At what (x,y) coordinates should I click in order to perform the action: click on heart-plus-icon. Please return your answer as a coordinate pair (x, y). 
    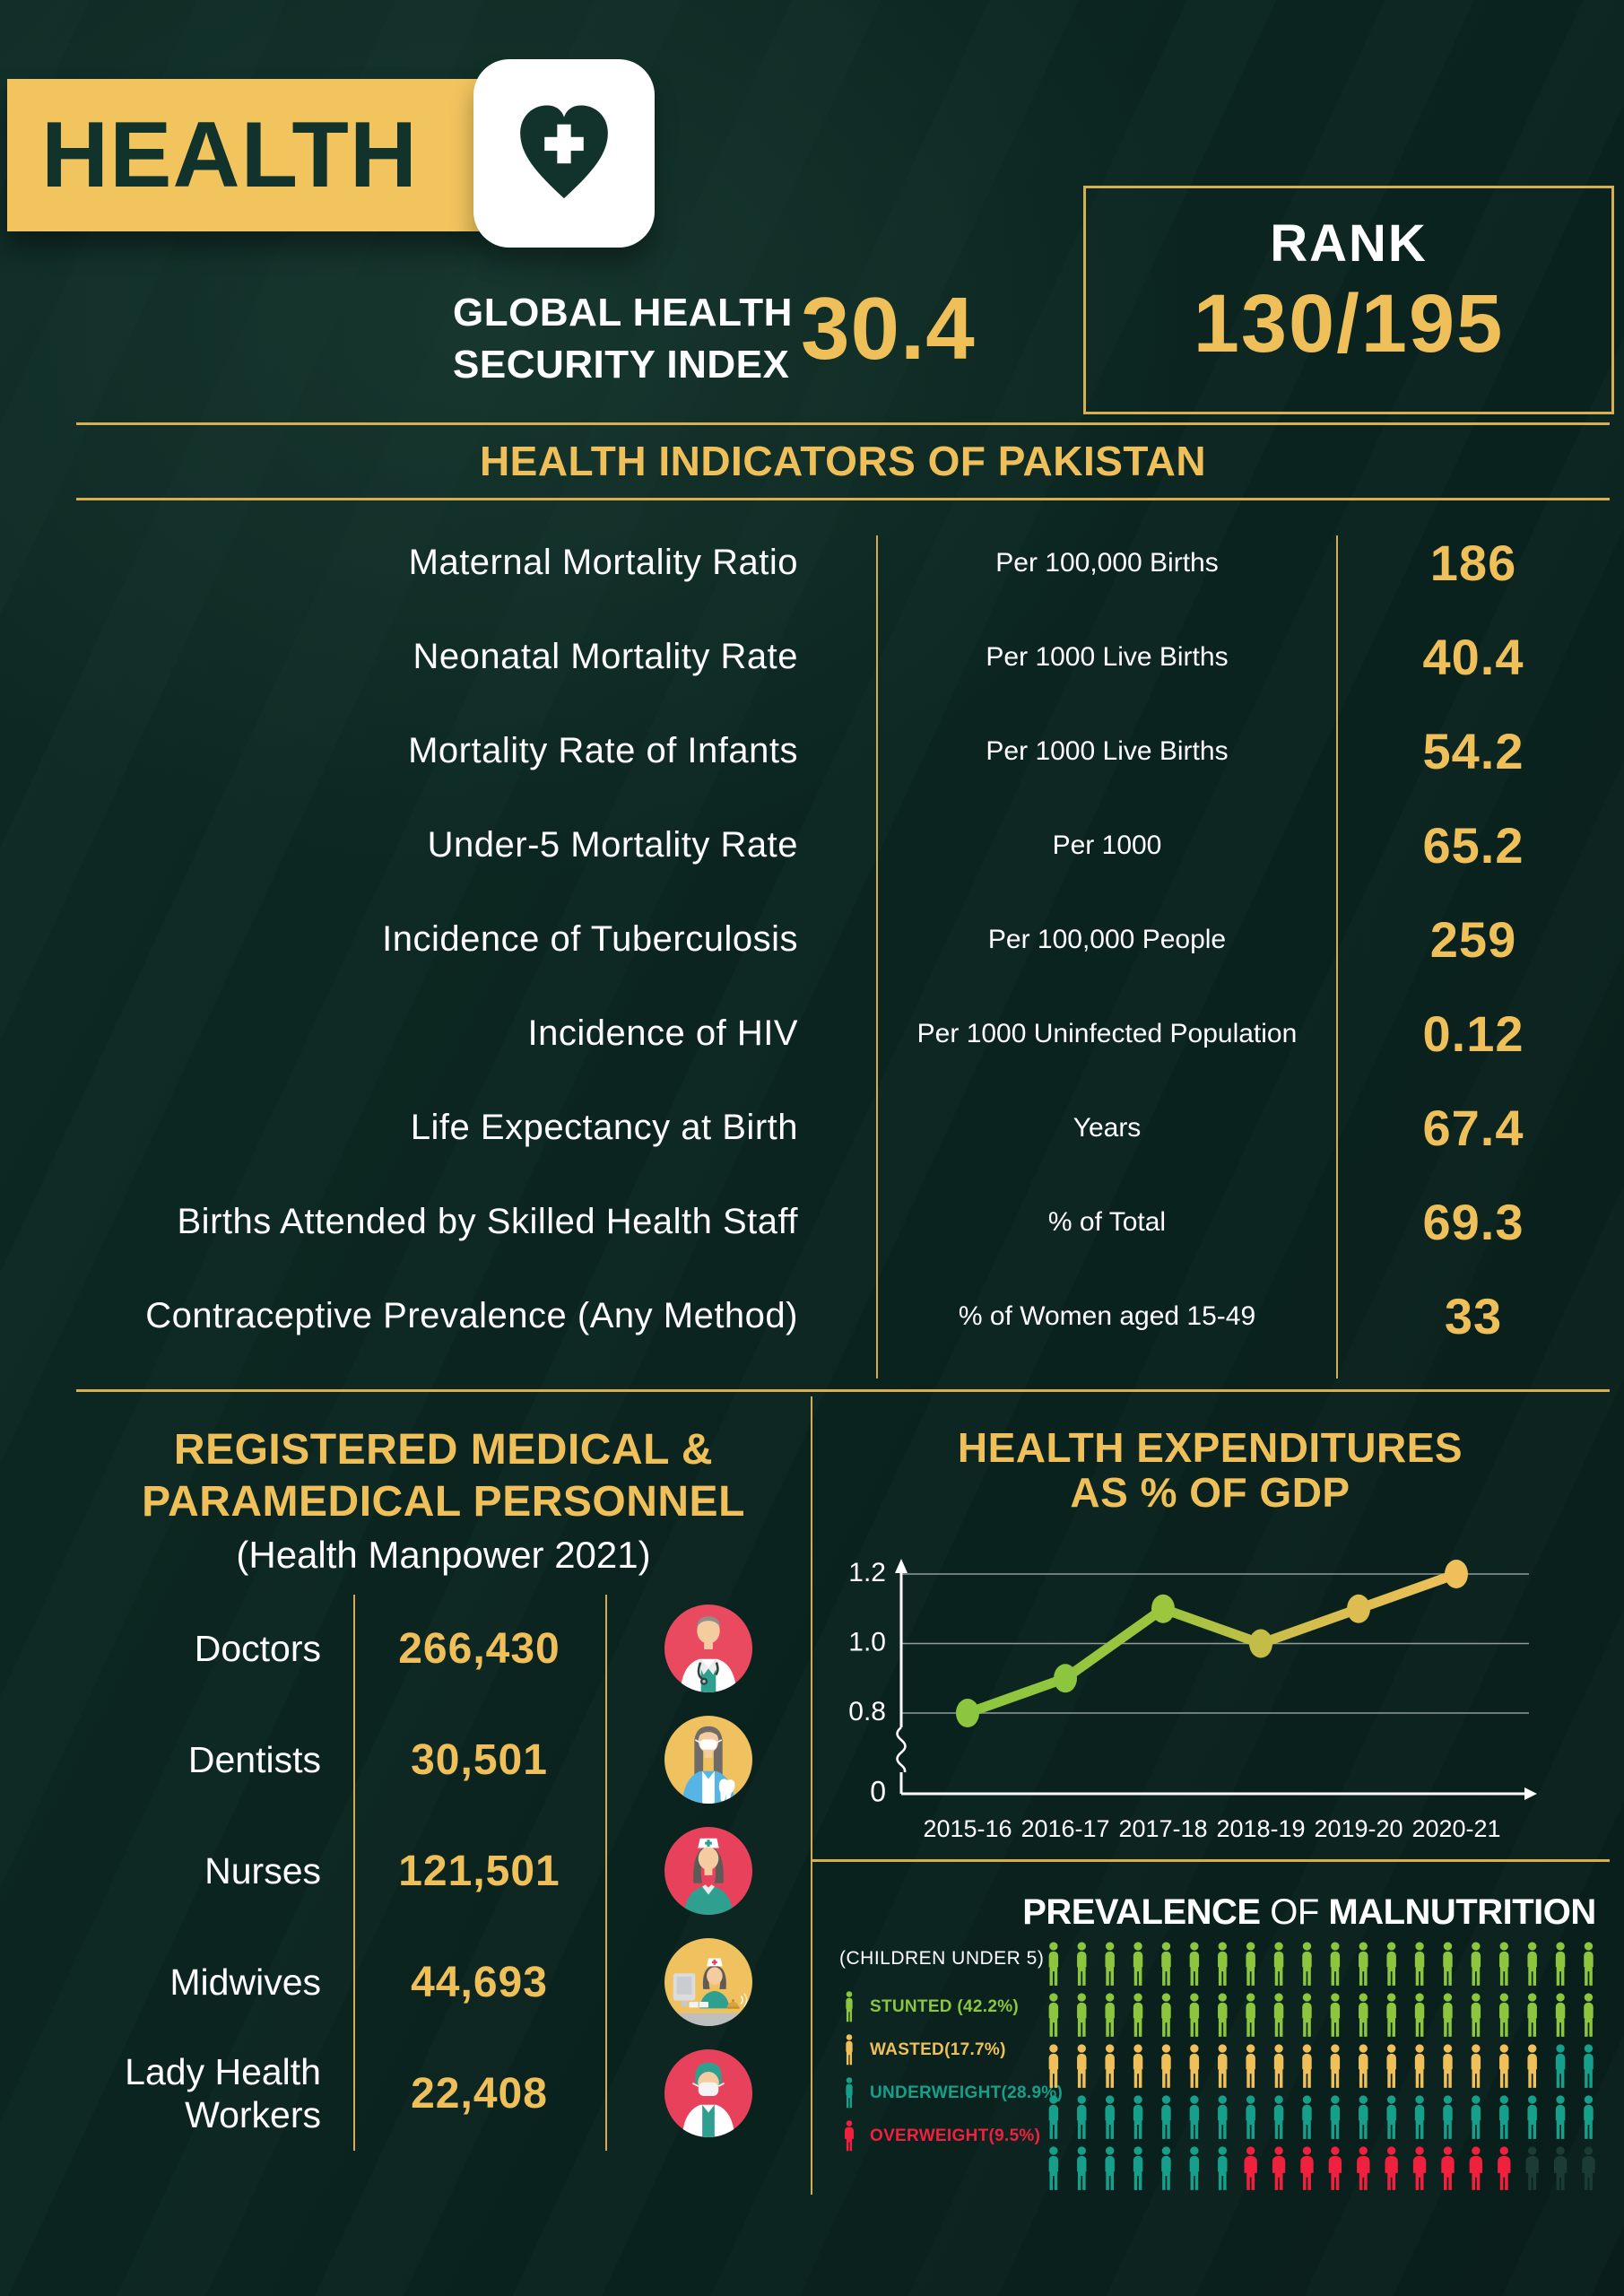
    Looking at the image, I should click on (564, 152).